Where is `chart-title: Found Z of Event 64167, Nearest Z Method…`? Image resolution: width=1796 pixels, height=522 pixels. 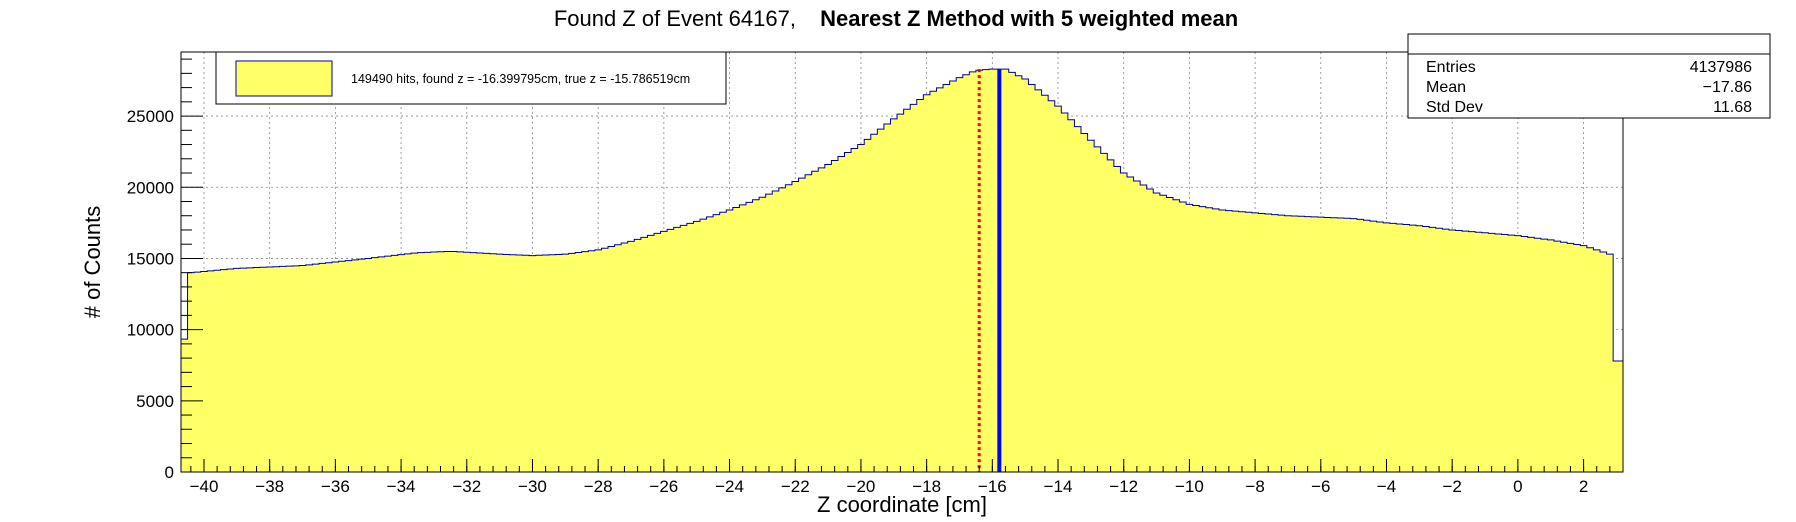 chart-title: Found Z of Event 64167, Nearest Z Method… is located at coordinates (896, 18).